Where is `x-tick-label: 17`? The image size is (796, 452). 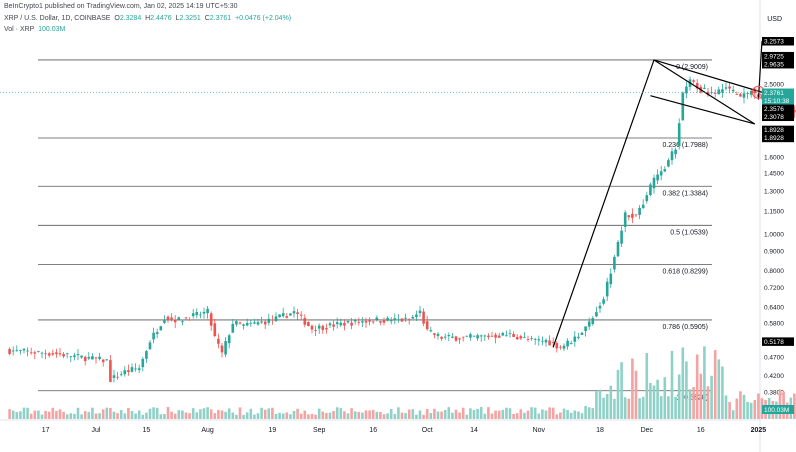 x-tick-label: 17 is located at coordinates (46, 430).